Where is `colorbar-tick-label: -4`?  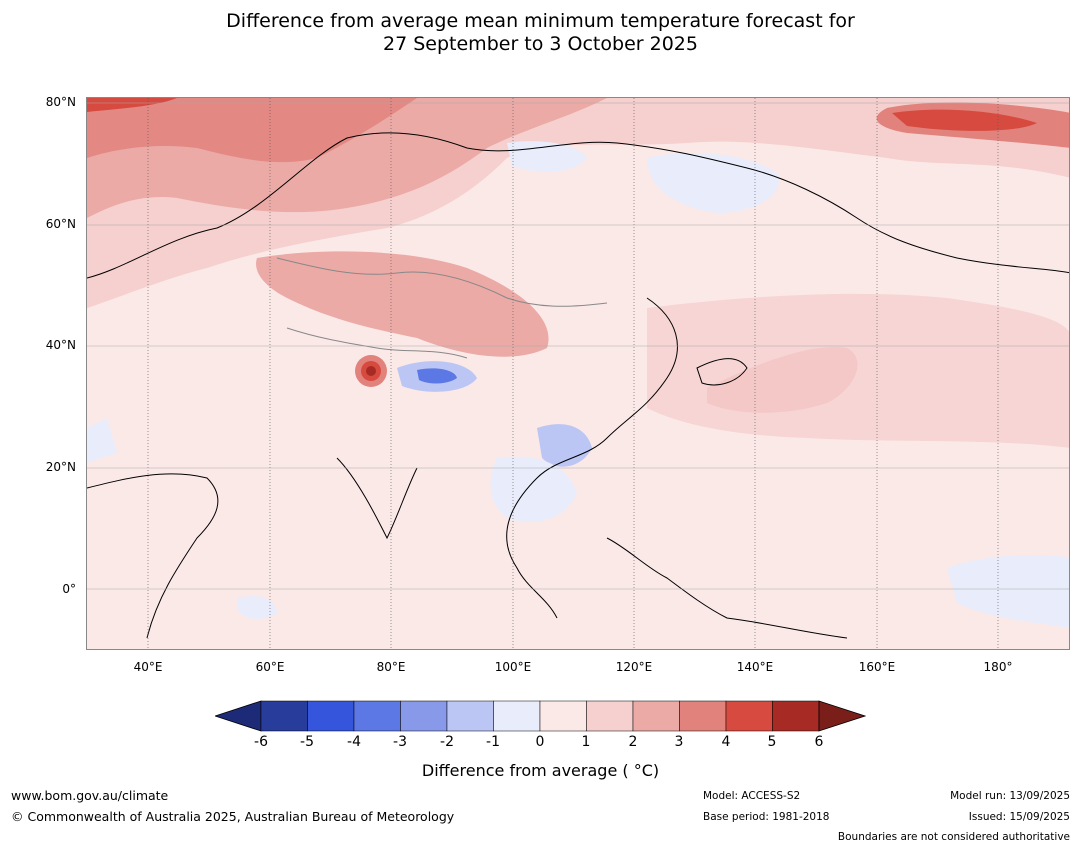
colorbar-tick-label: -4 is located at coordinates (354, 742).